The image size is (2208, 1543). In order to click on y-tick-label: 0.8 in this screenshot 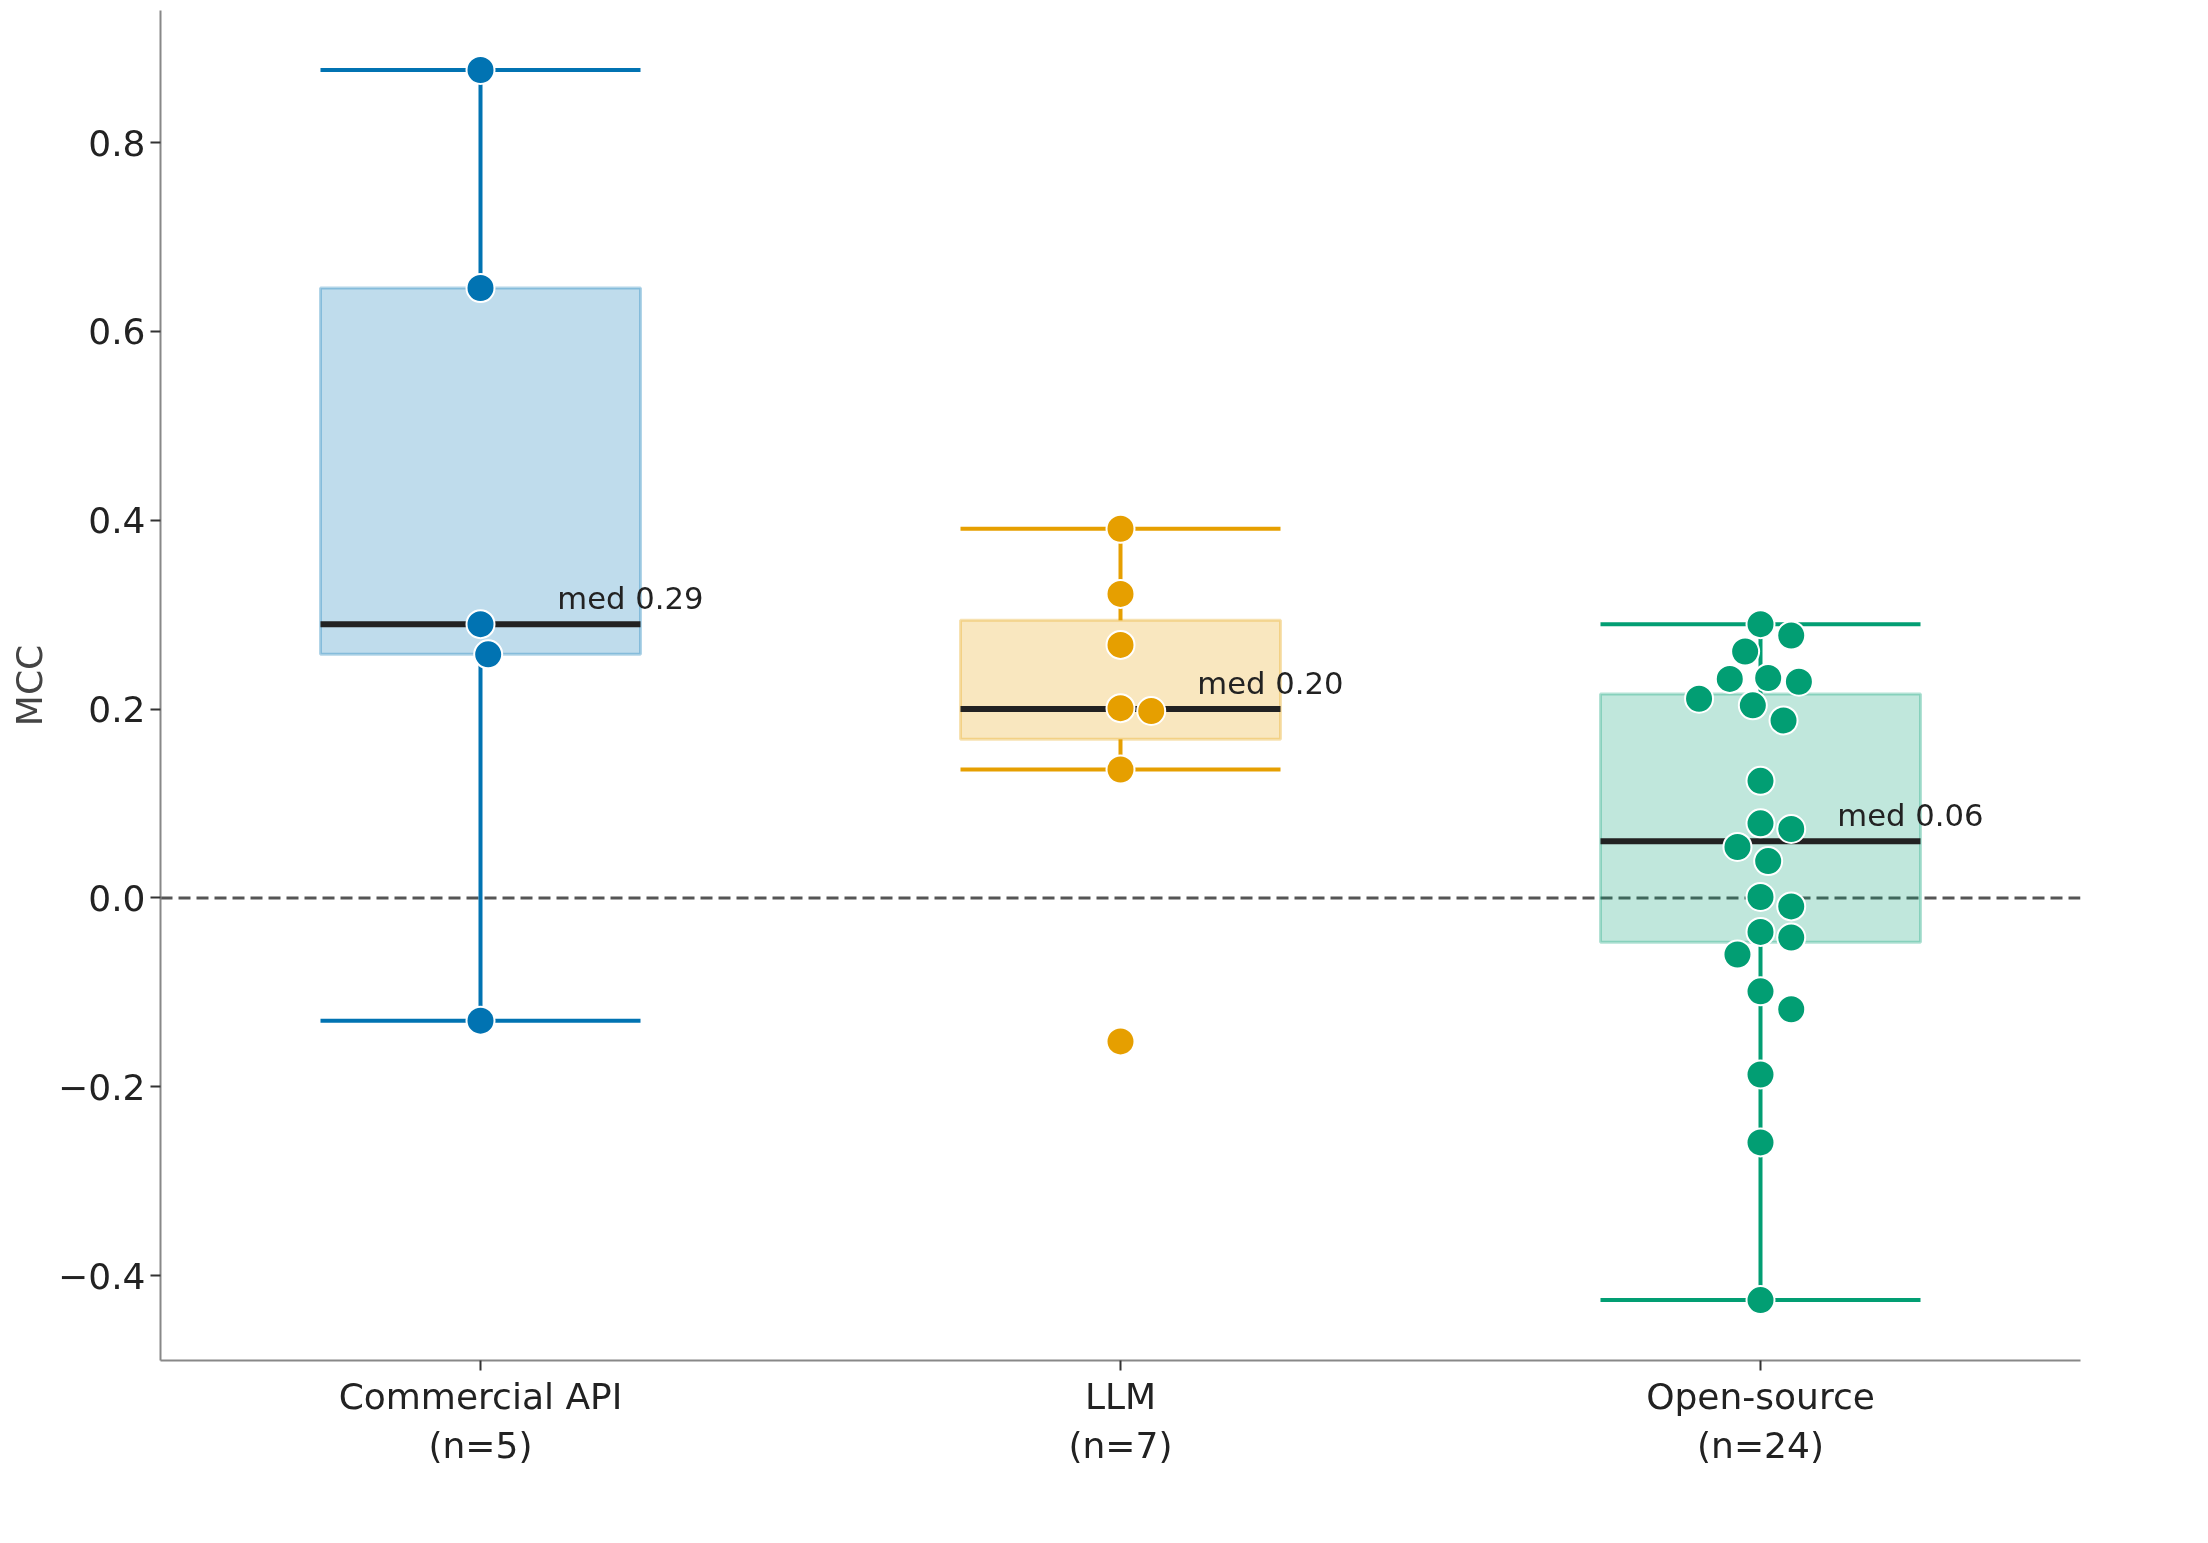, I will do `click(117, 143)`.